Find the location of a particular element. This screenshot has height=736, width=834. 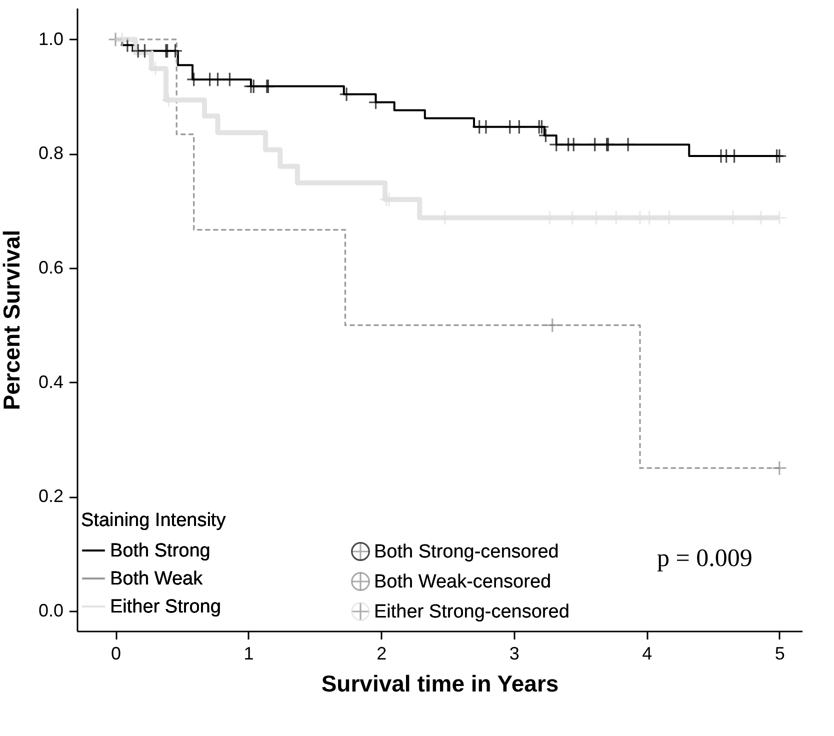

x-tick-label: 5 is located at coordinates (779, 654).